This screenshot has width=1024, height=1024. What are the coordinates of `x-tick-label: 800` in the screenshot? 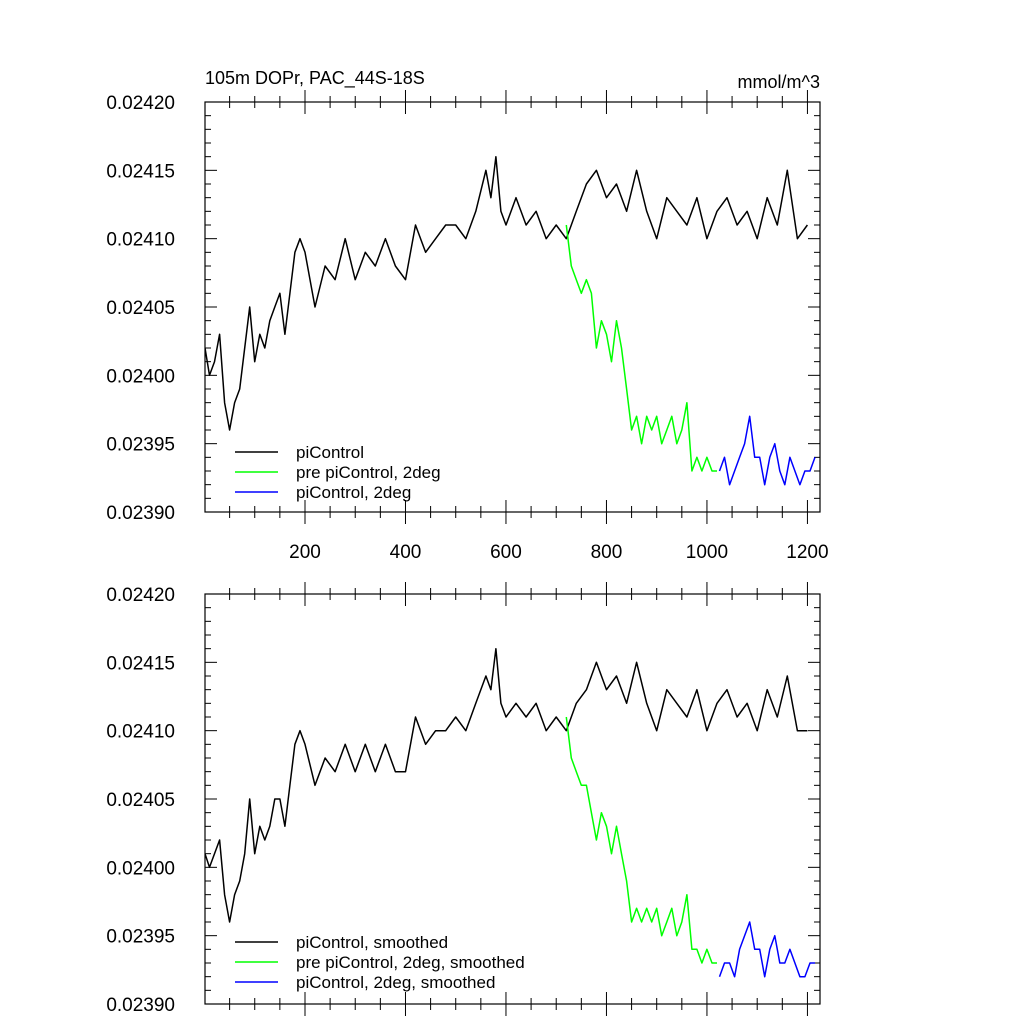 It's located at (607, 552).